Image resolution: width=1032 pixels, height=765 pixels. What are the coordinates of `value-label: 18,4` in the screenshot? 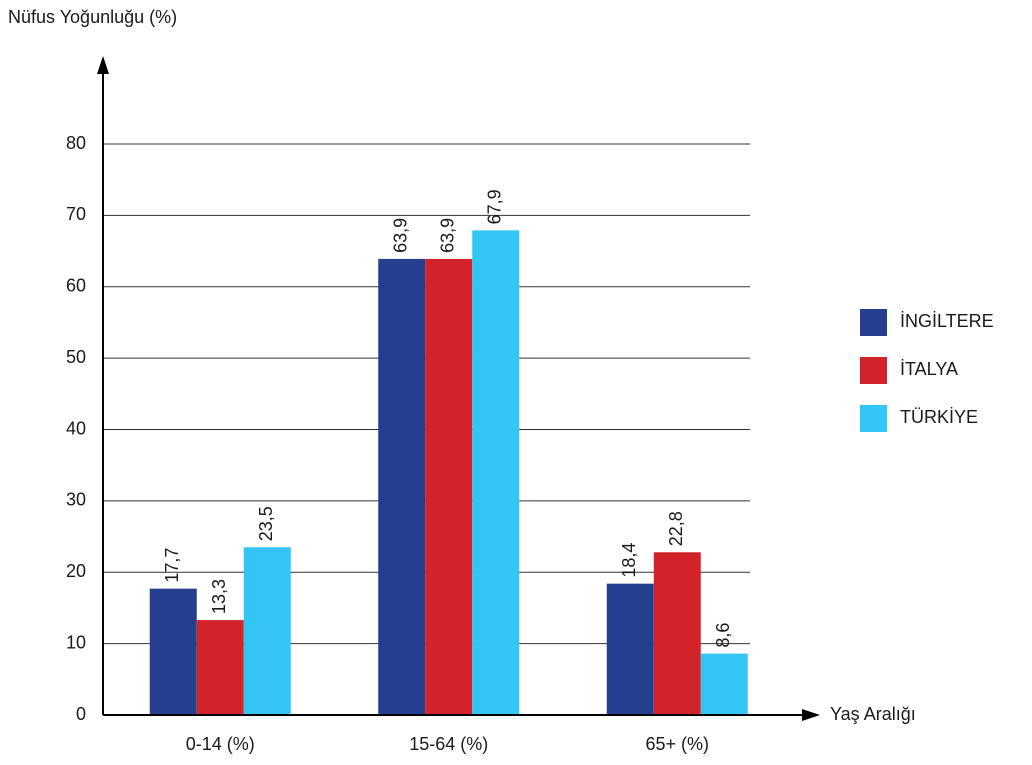 It's located at (629, 560).